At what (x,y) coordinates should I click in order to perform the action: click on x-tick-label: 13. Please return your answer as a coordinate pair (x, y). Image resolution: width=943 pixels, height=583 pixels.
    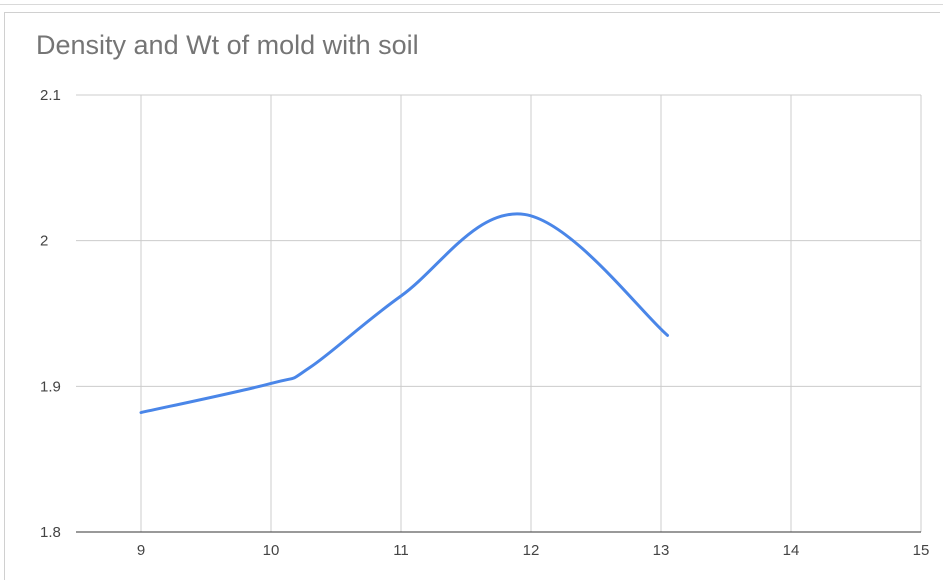
    Looking at the image, I should click on (661, 550).